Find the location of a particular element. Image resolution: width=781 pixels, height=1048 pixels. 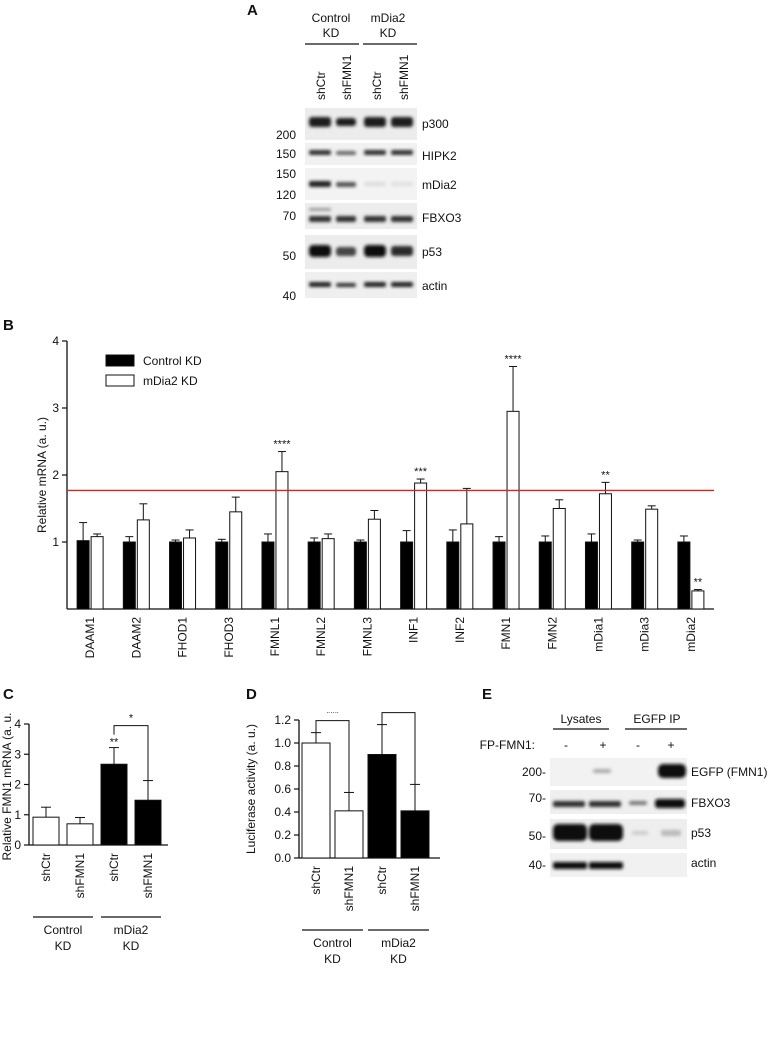

group-label-line1: mDia2 is located at coordinates (398, 943).